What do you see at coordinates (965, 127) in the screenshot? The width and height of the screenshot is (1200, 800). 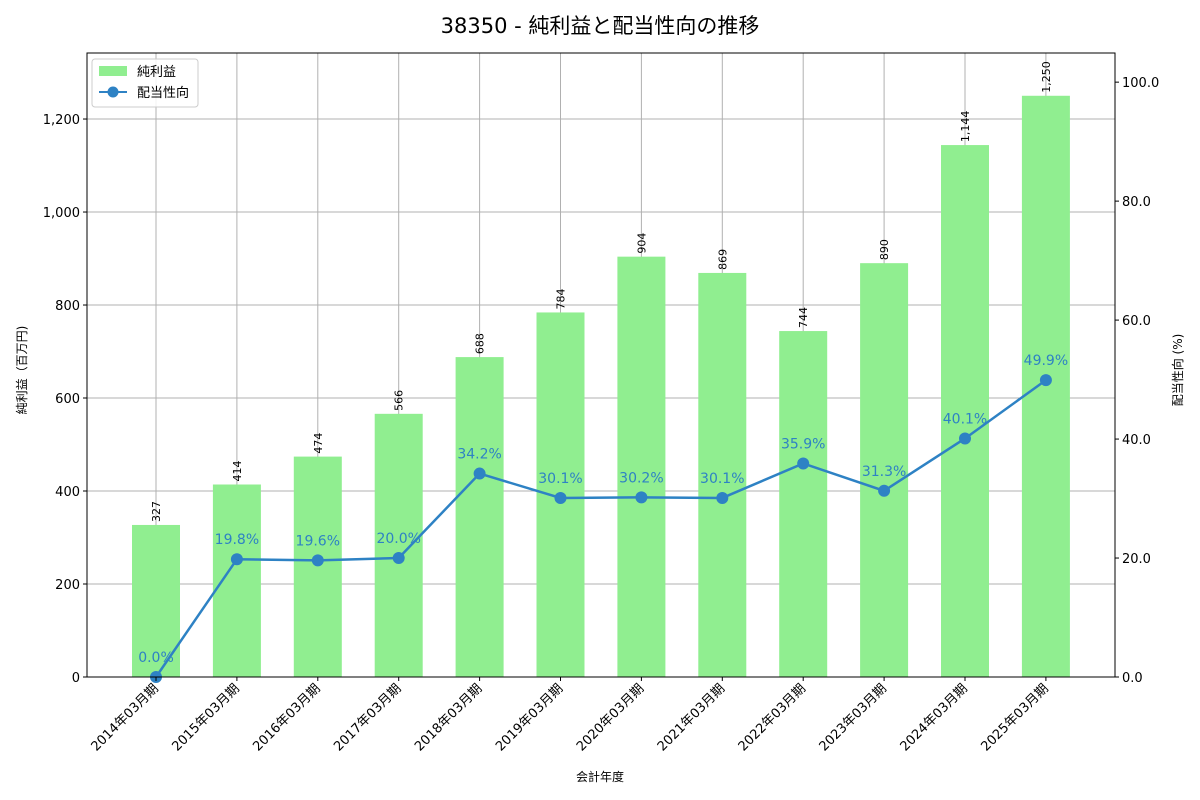 I see `bar-value-label: 1,144` at bounding box center [965, 127].